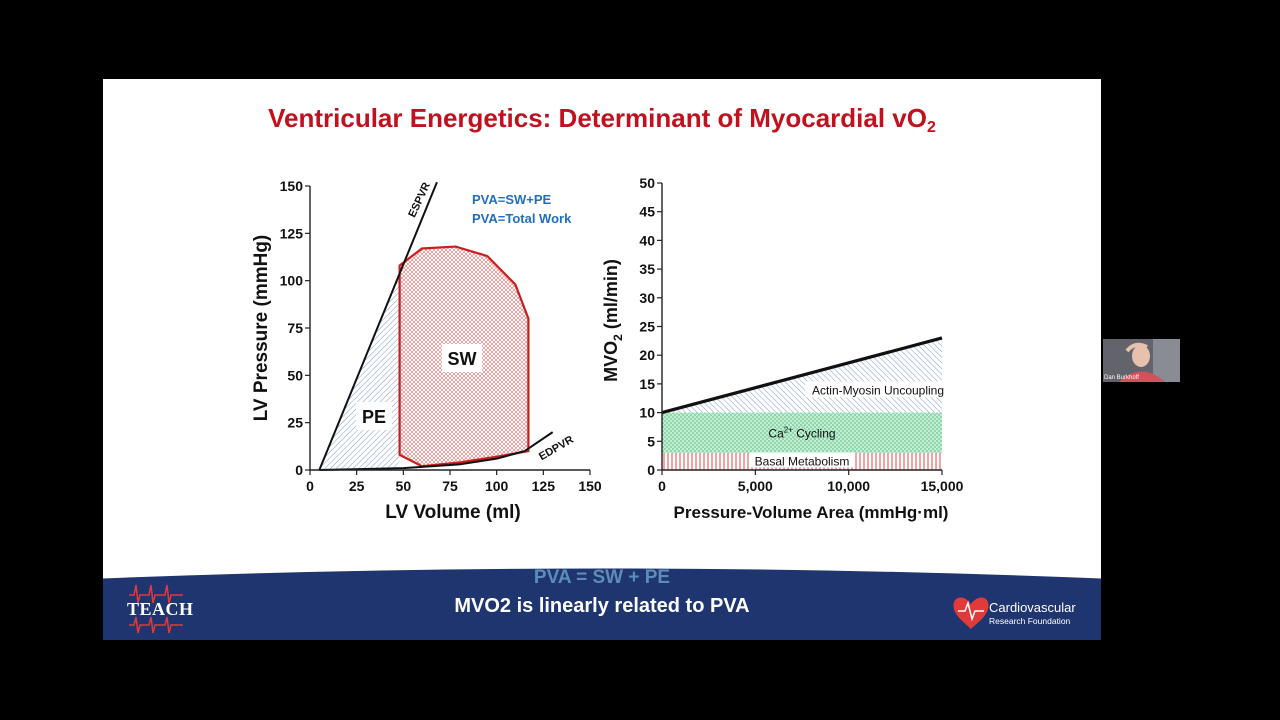 The image size is (1280, 720). What do you see at coordinates (450, 486) in the screenshot?
I see `x-tick-label: 75` at bounding box center [450, 486].